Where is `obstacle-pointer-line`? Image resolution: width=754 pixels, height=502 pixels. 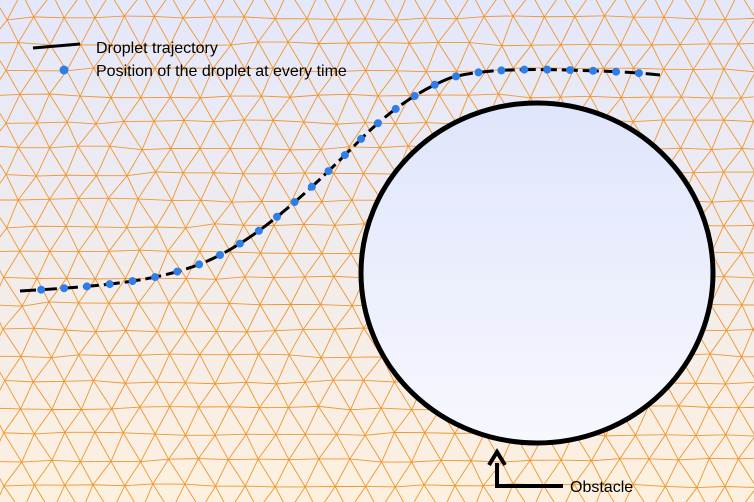
obstacle-pointer-line is located at coordinates (529, 475).